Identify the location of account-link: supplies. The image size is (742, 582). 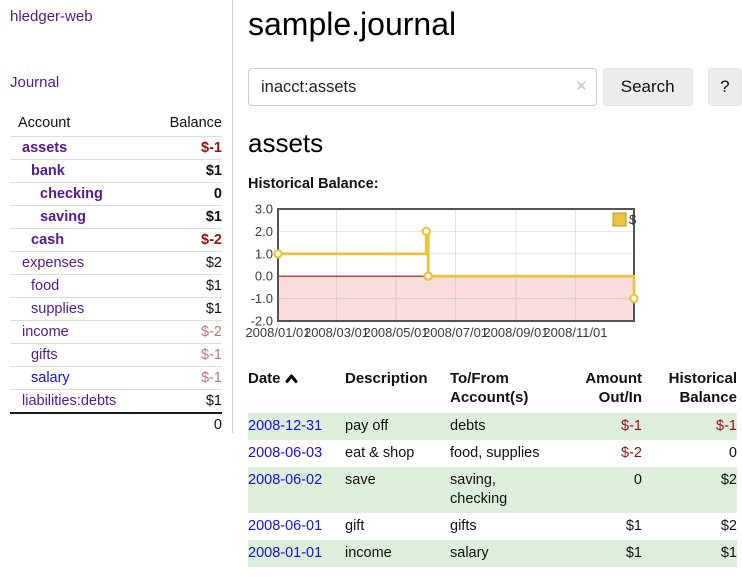
(58, 309).